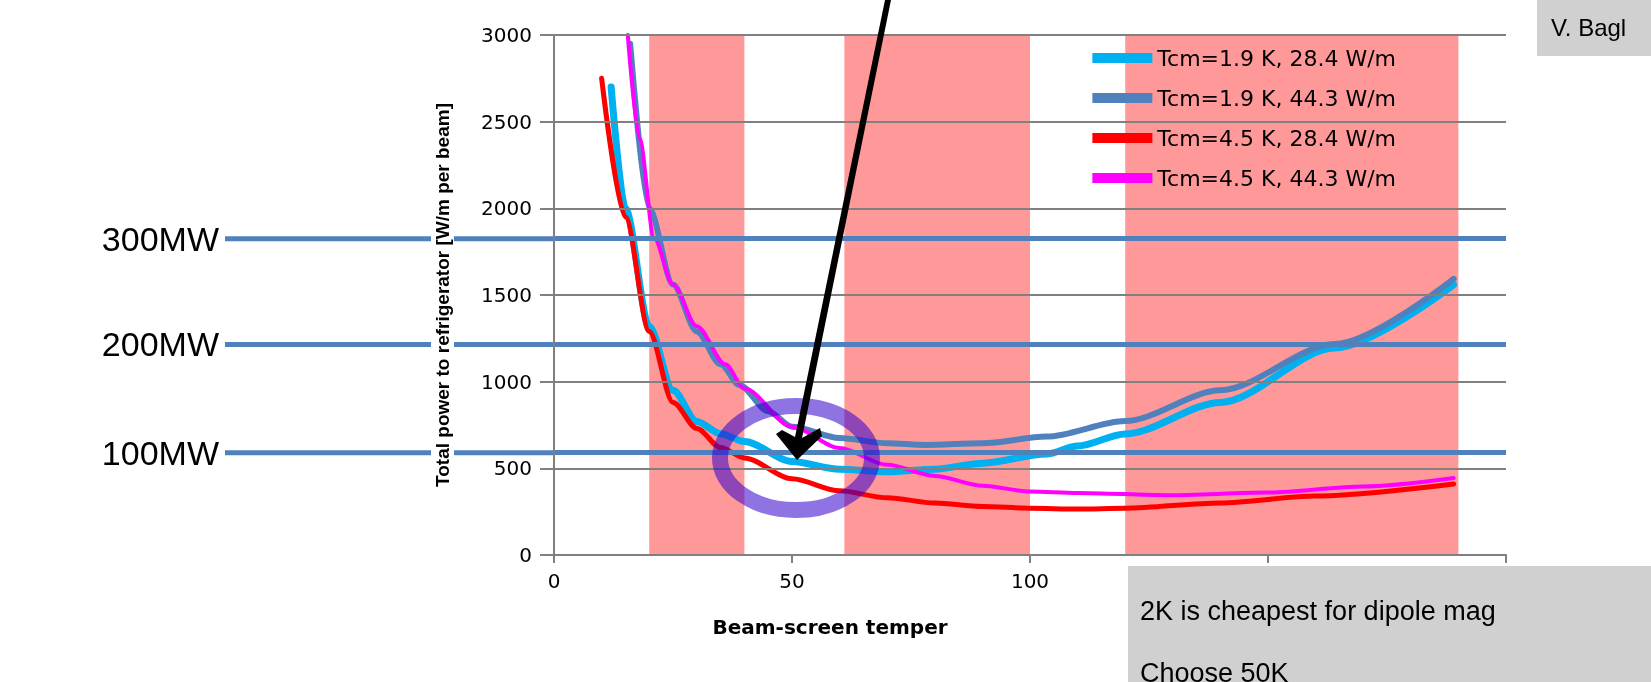  I want to click on legend-label: Tcm=1.9 K, 44.3 W/m, so click(1276, 98).